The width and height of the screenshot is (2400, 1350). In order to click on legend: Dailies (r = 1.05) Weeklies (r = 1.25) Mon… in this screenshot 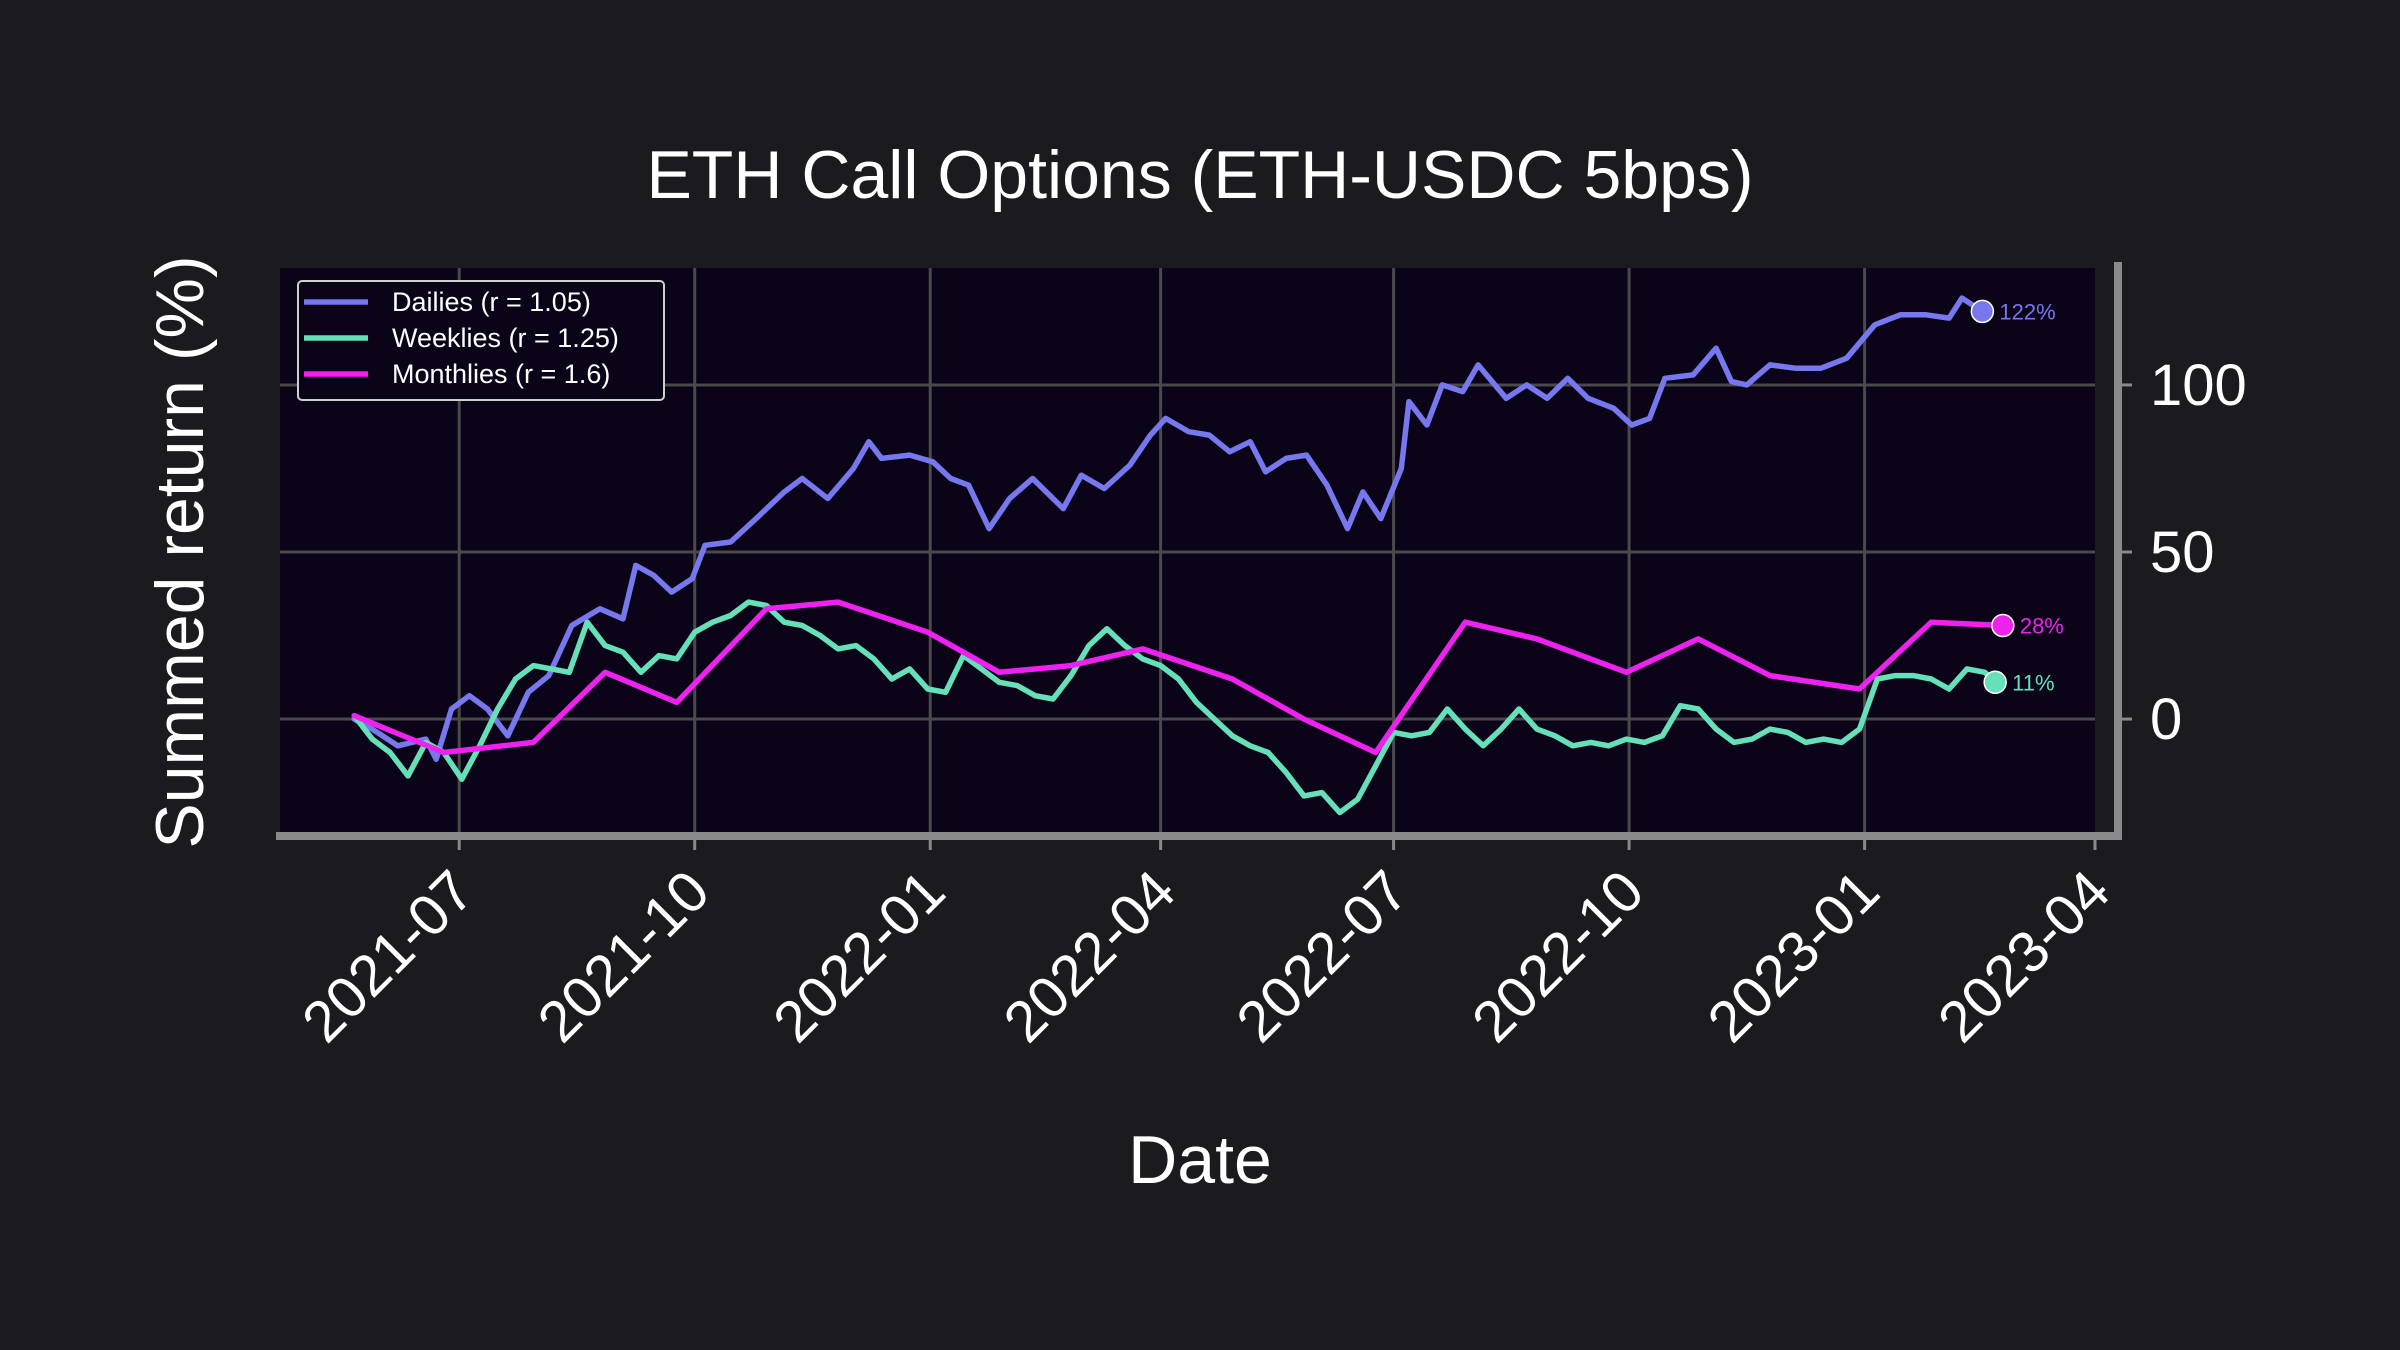, I will do `click(481, 340)`.